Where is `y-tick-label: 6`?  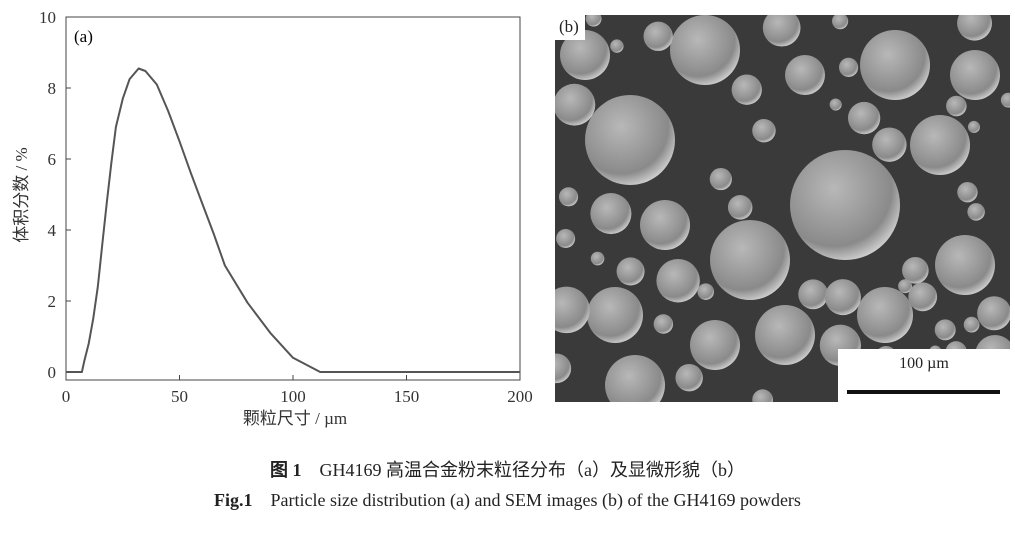 y-tick-label: 6 is located at coordinates (52, 159).